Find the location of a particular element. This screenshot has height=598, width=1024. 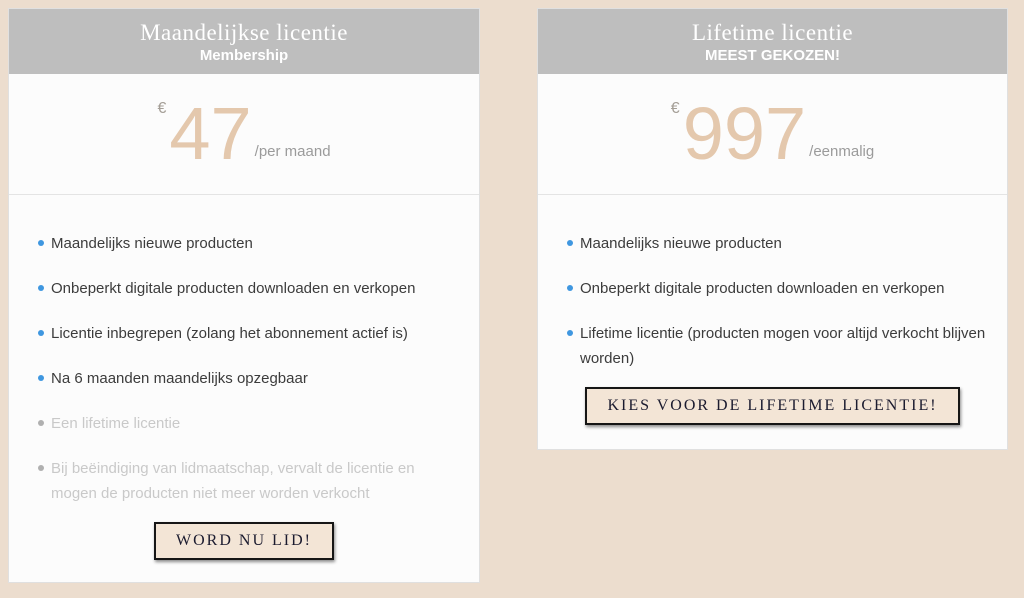

price-amount: 997 is located at coordinates (744, 133).